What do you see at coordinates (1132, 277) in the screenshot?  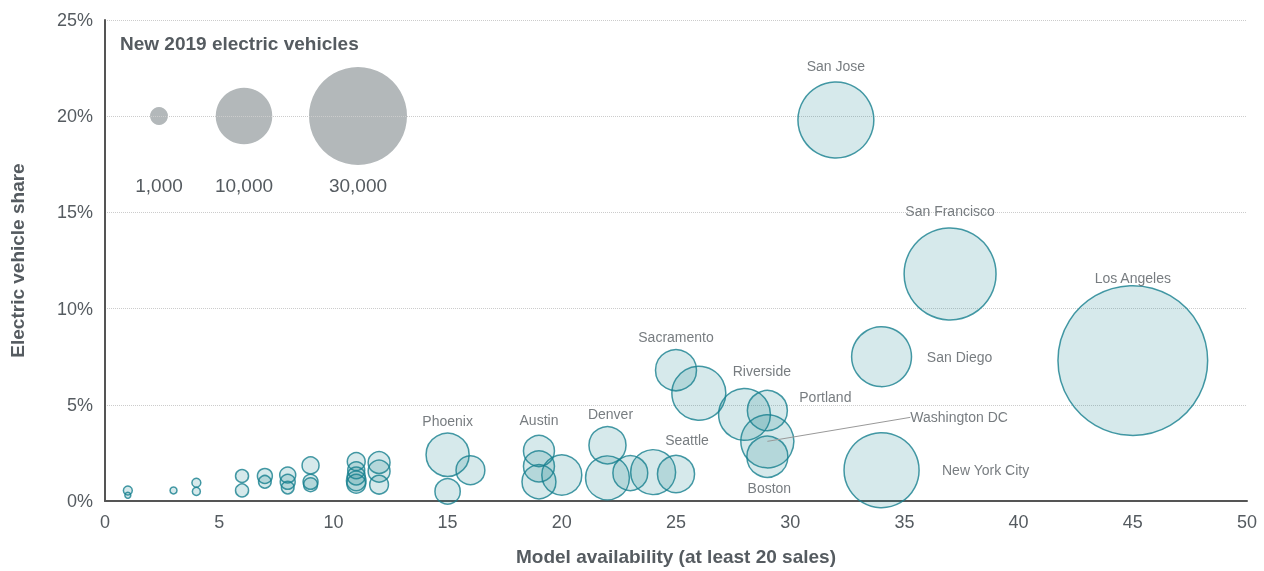 I see `annotation: Los Angeles` at bounding box center [1132, 277].